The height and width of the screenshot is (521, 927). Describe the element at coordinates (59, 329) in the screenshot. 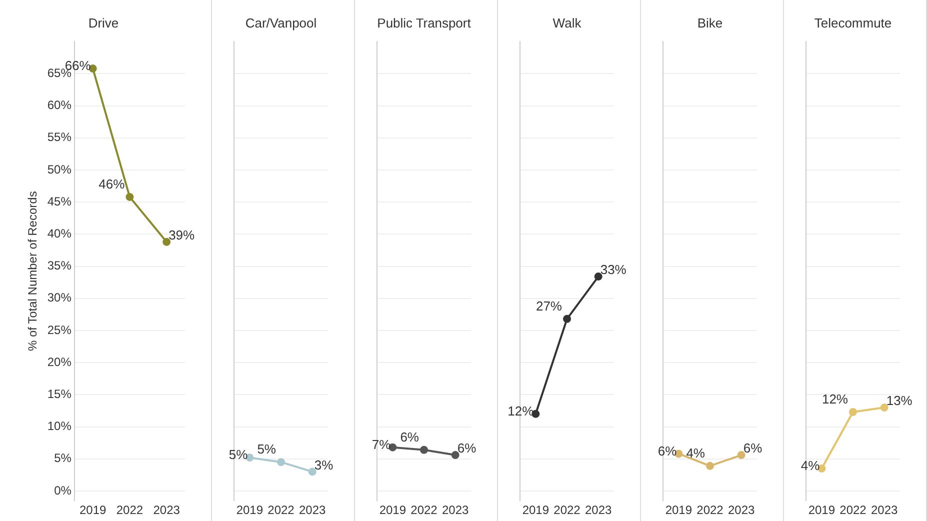

I see `y-tick-label: 25%` at that location.